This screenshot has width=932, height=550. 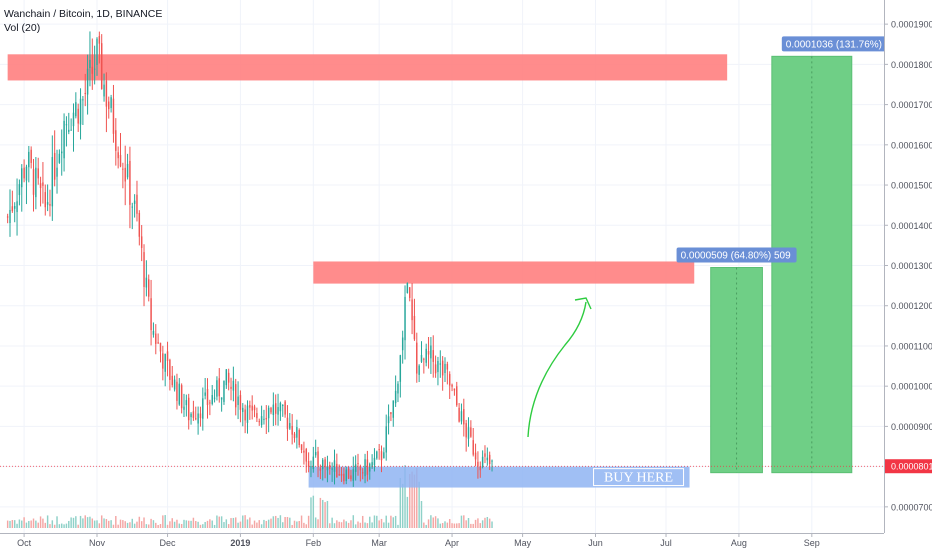 I want to click on current-price-tag, so click(x=908, y=466).